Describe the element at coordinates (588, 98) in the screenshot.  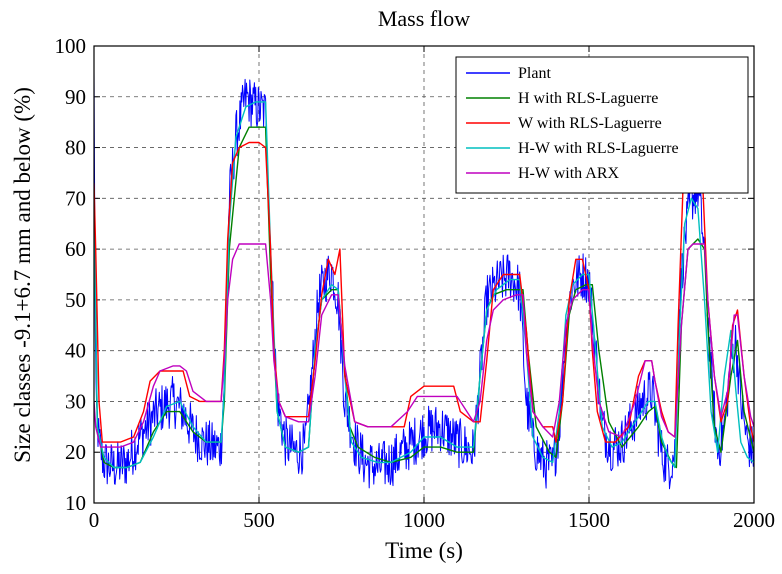
I see `legend-entry-label: H with RLS-Laguerre` at that location.